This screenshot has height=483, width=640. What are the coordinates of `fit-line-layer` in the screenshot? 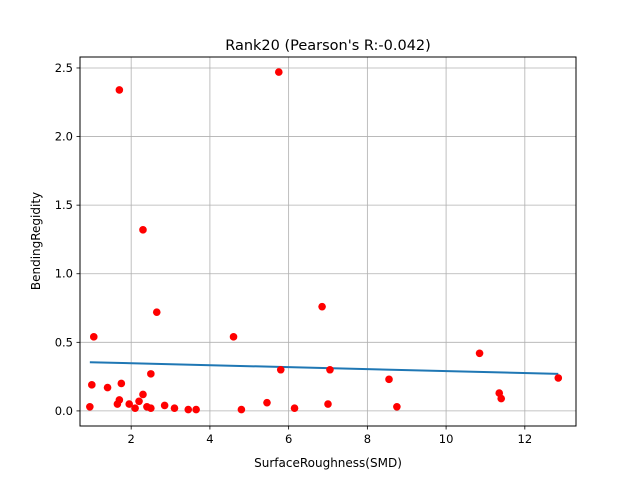 It's located at (324, 368).